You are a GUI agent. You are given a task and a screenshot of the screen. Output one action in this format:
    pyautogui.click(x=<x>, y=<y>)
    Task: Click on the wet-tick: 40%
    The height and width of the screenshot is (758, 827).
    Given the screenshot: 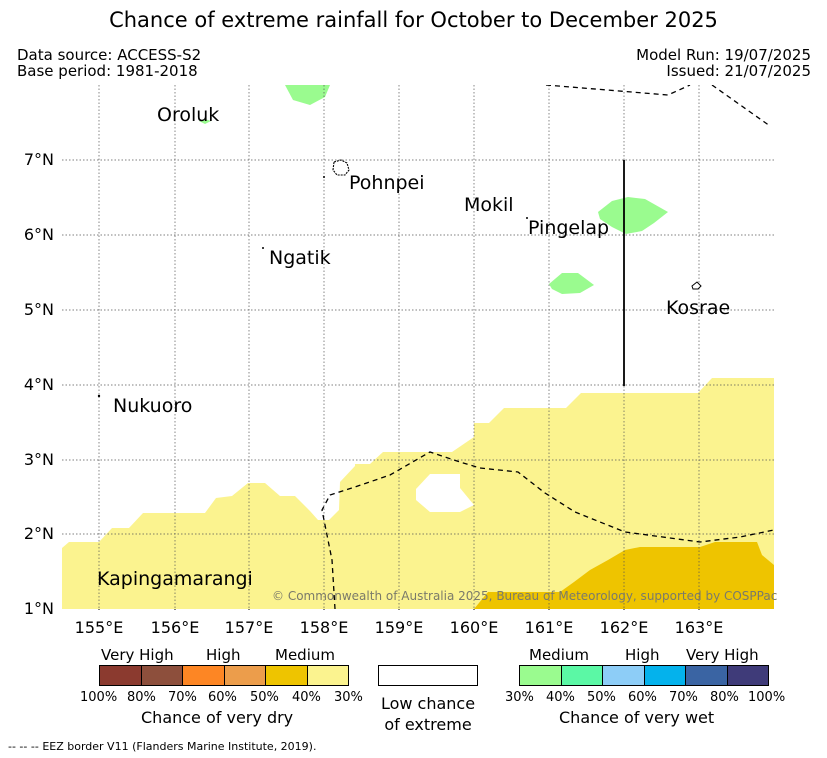 What is the action you would take?
    pyautogui.click(x=560, y=697)
    